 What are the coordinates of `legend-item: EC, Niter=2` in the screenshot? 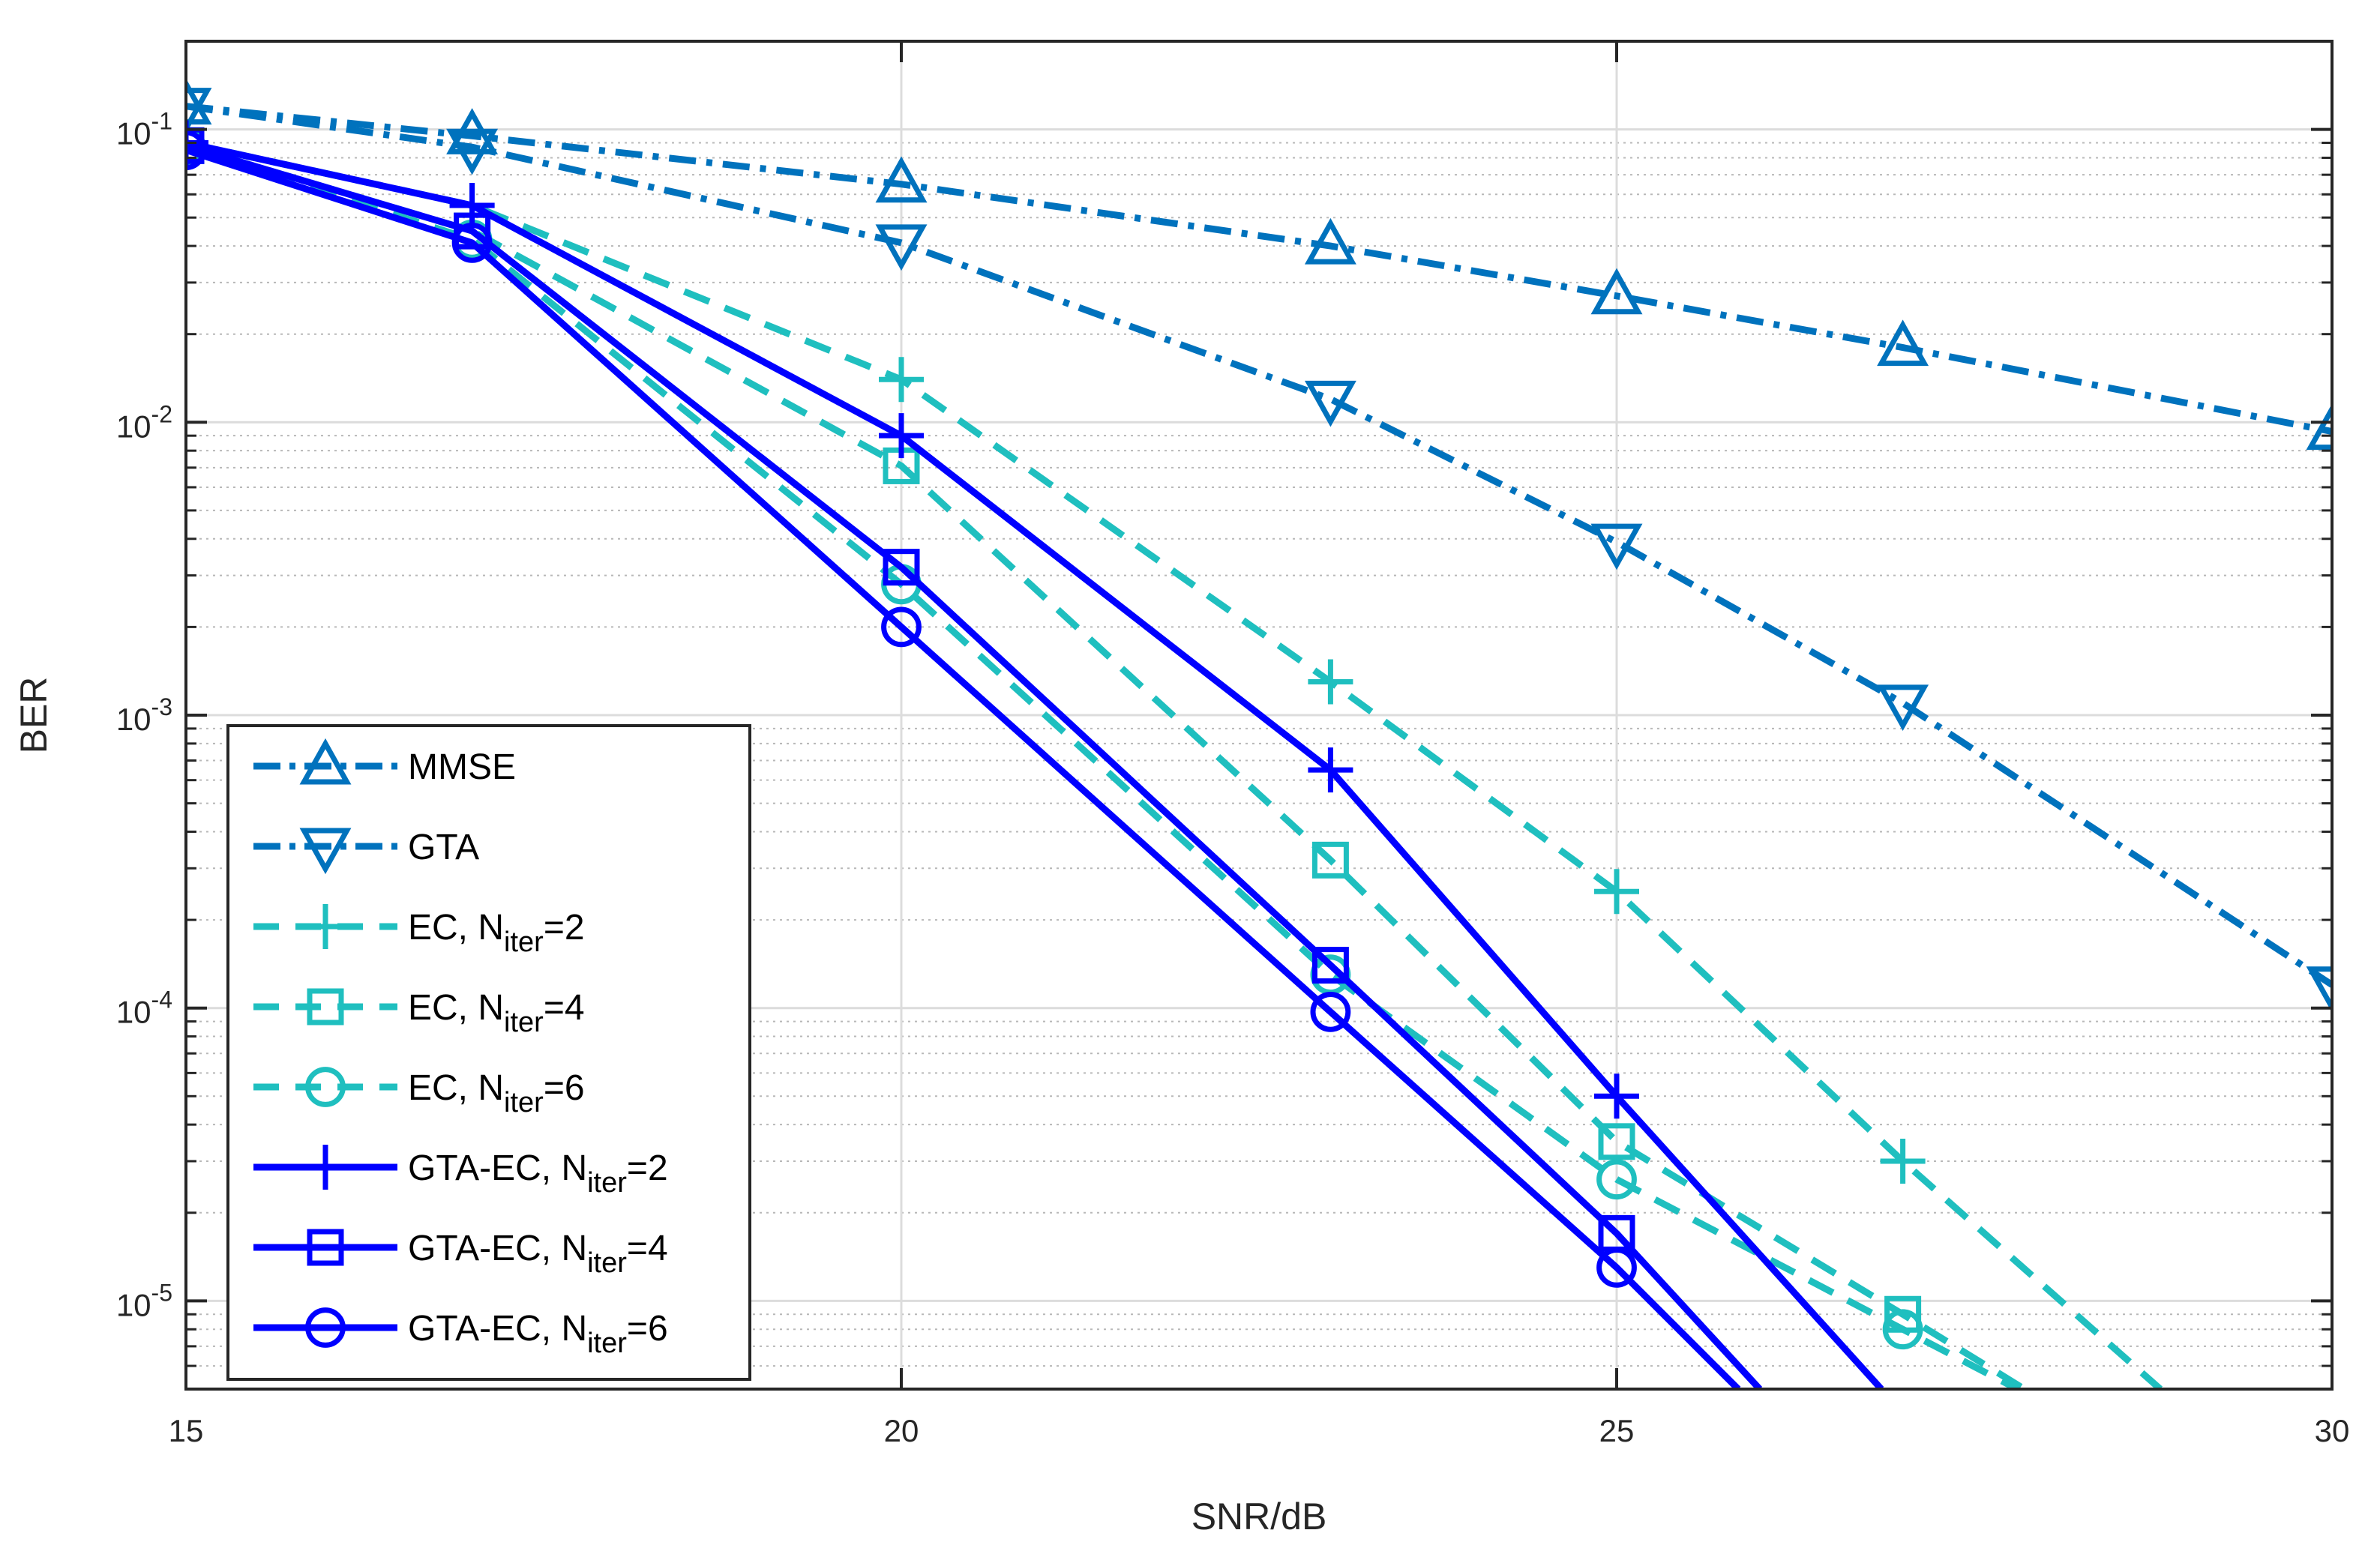 It's located at (419, 931).